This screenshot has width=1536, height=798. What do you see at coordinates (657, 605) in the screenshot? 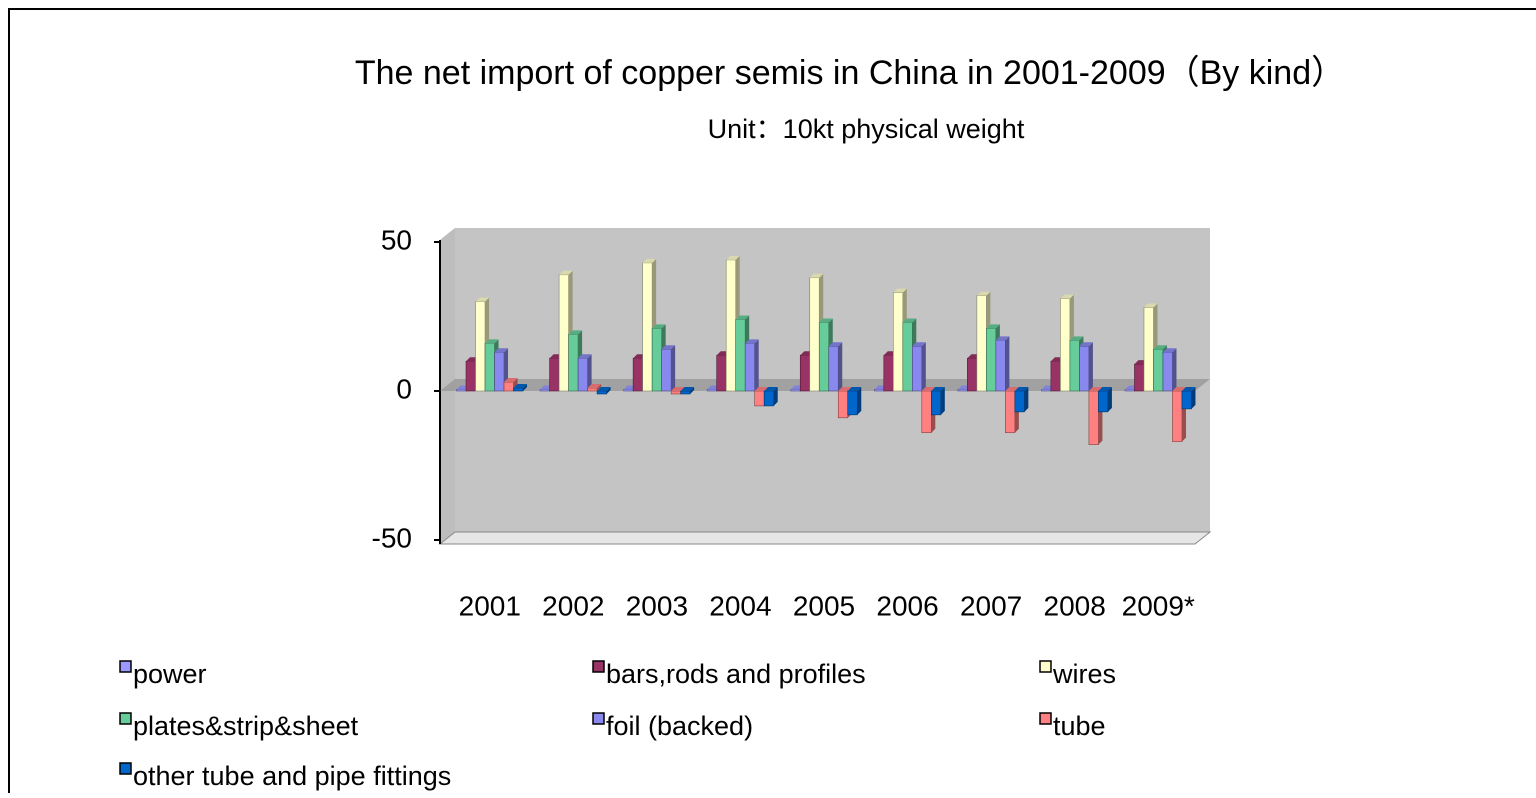
I see `x-tick-label: 2003` at bounding box center [657, 605].